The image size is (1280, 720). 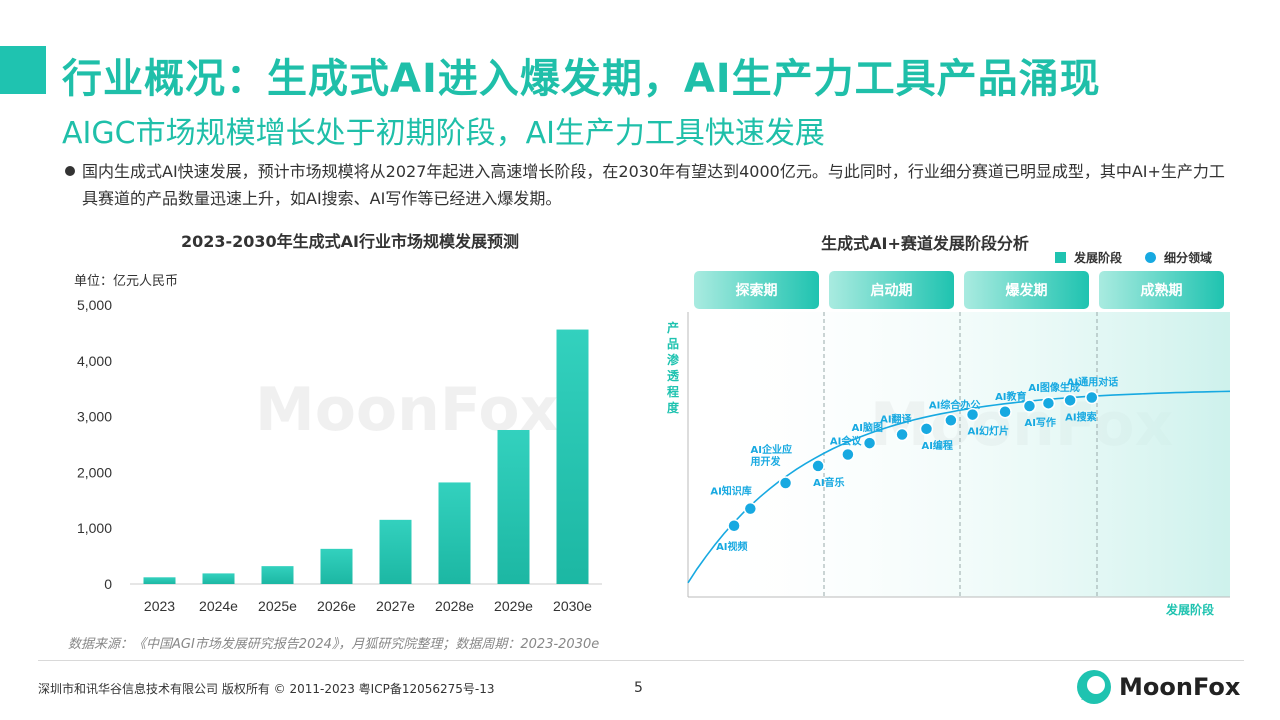 What do you see at coordinates (513, 606) in the screenshot?
I see `x-tick-label: 2029e` at bounding box center [513, 606].